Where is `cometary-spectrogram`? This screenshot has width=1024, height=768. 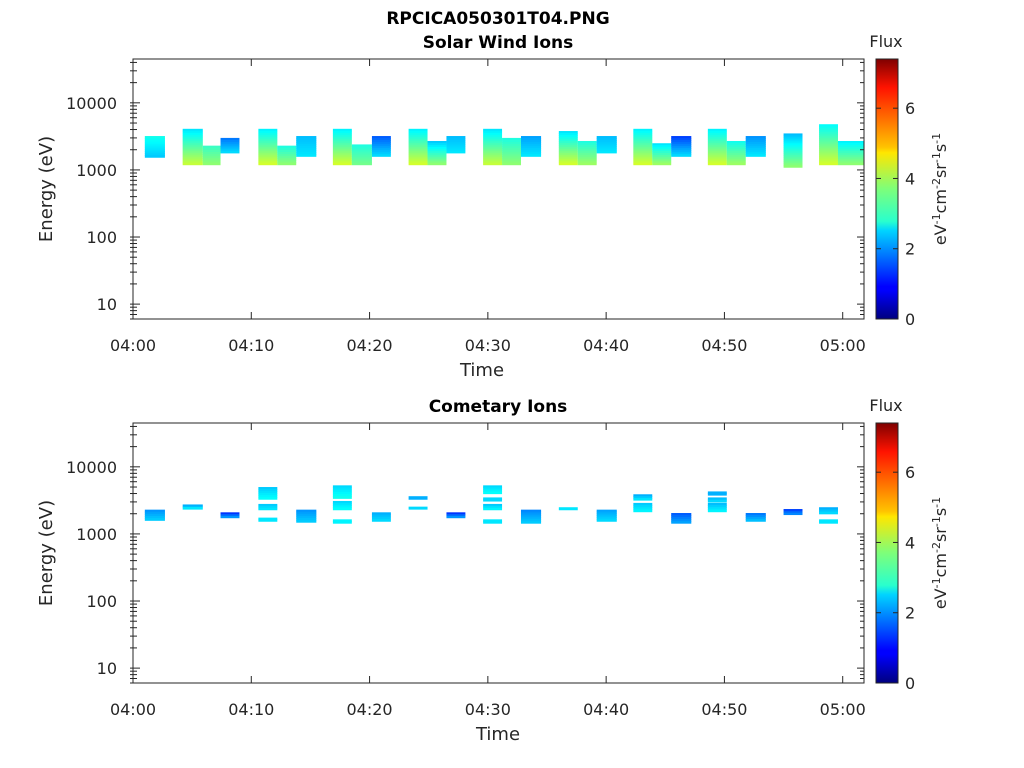 cometary-spectrogram is located at coordinates (491, 504).